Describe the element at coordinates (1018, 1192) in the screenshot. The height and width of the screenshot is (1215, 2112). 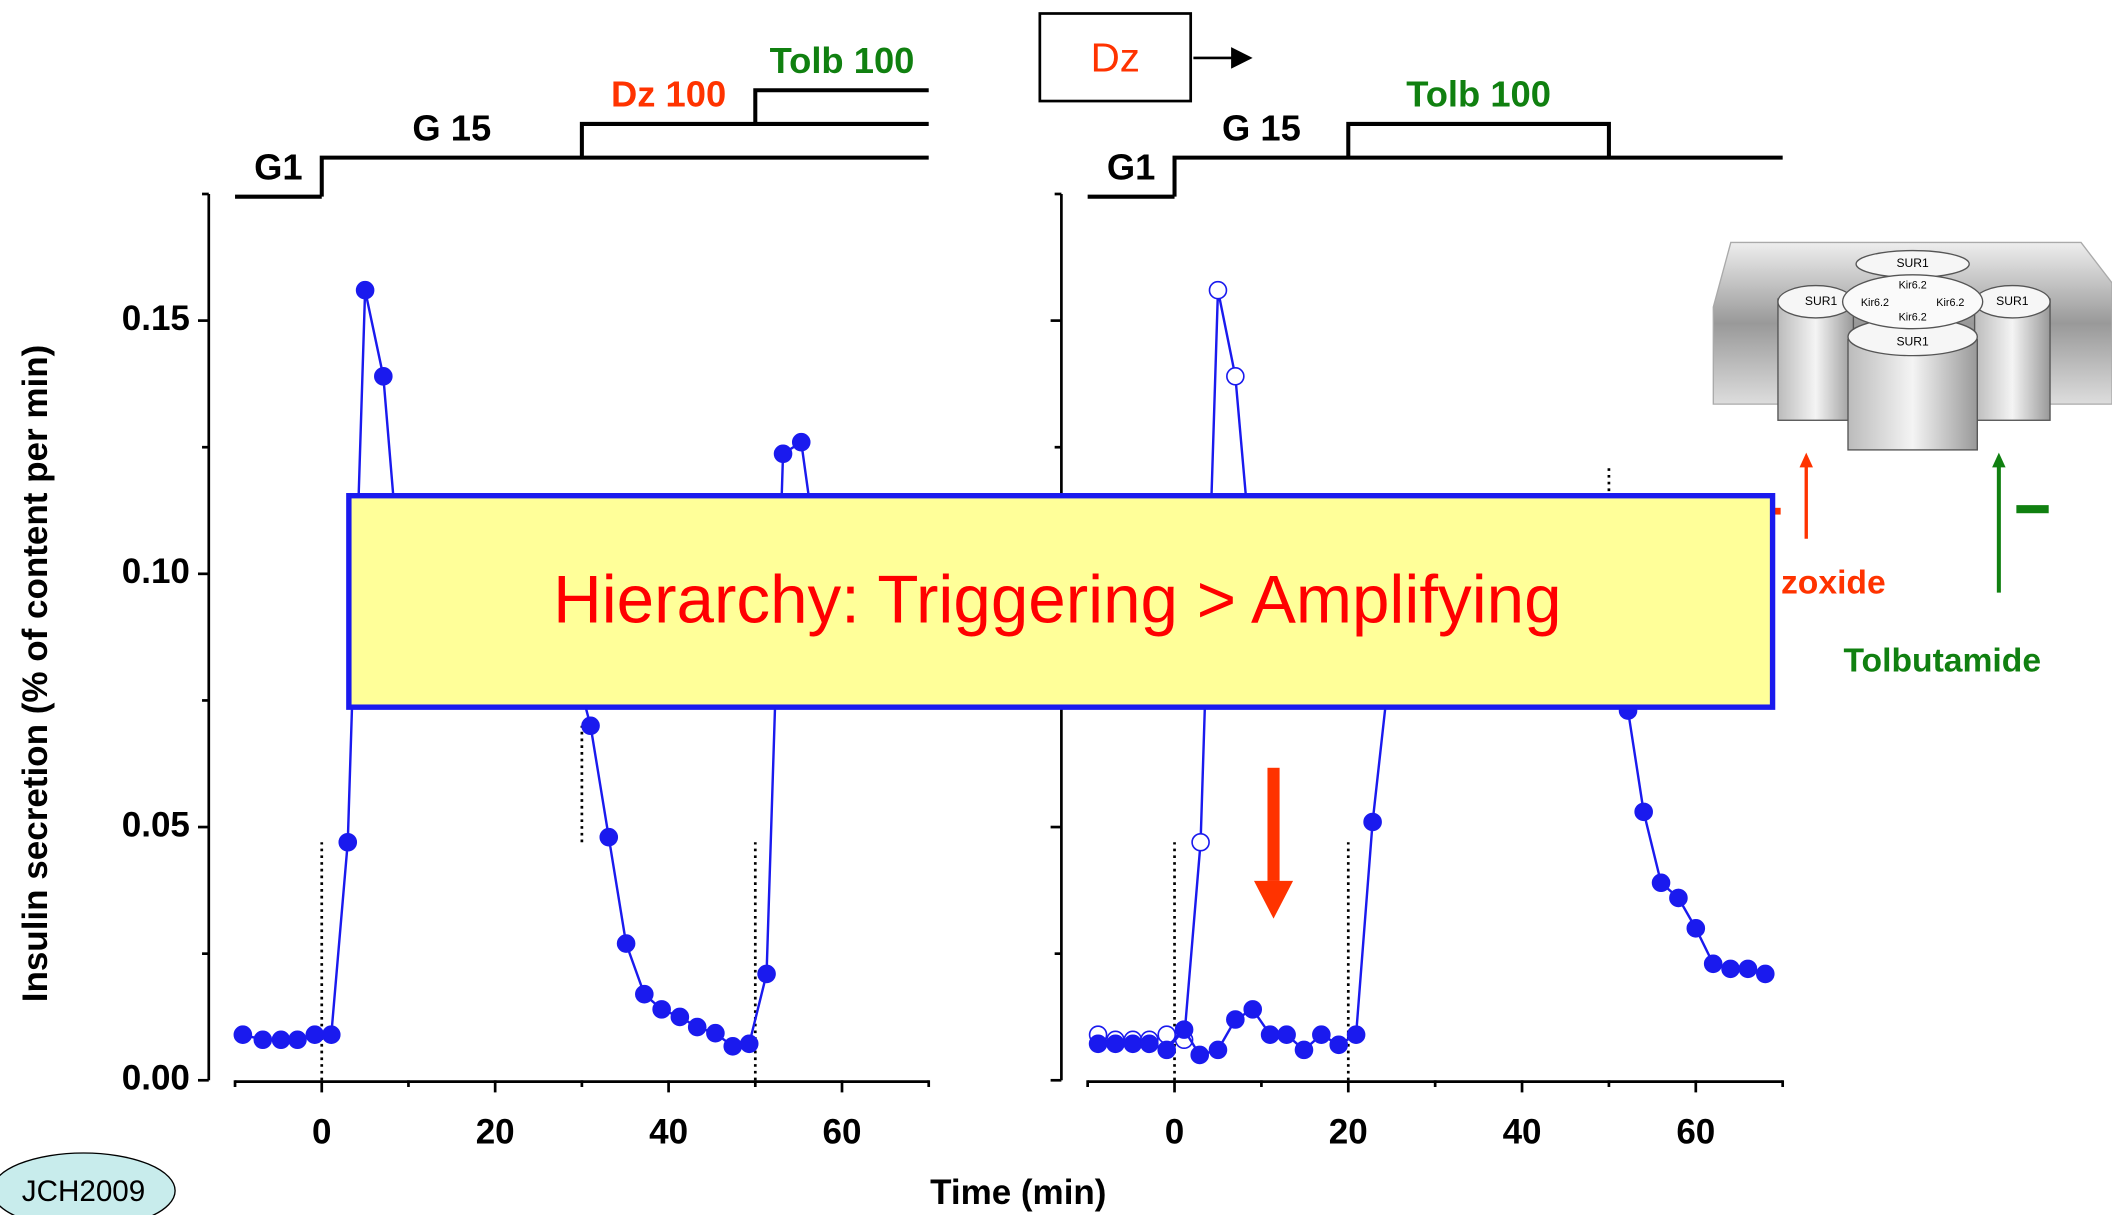
I see `x-axis-label: Time (min)` at that location.